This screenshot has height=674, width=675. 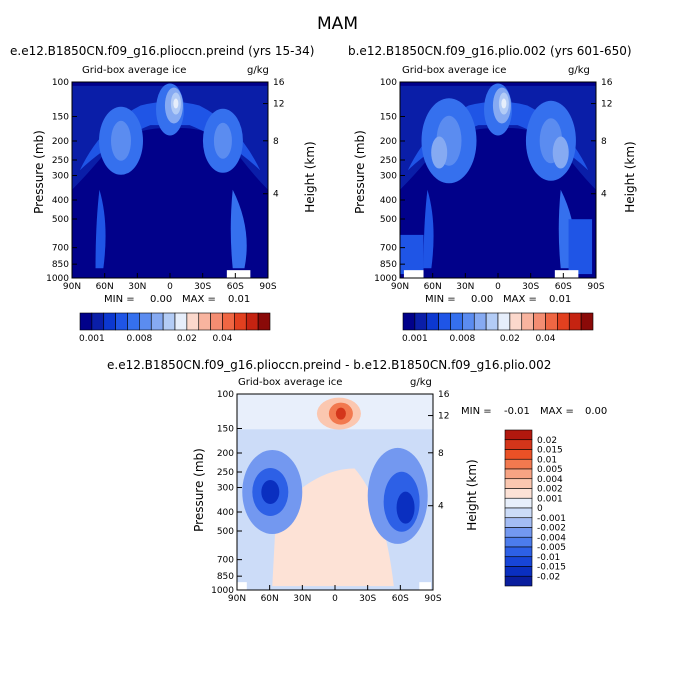 What do you see at coordinates (604, 142) in the screenshot?
I see `y2-tick-label: 8` at bounding box center [604, 142].